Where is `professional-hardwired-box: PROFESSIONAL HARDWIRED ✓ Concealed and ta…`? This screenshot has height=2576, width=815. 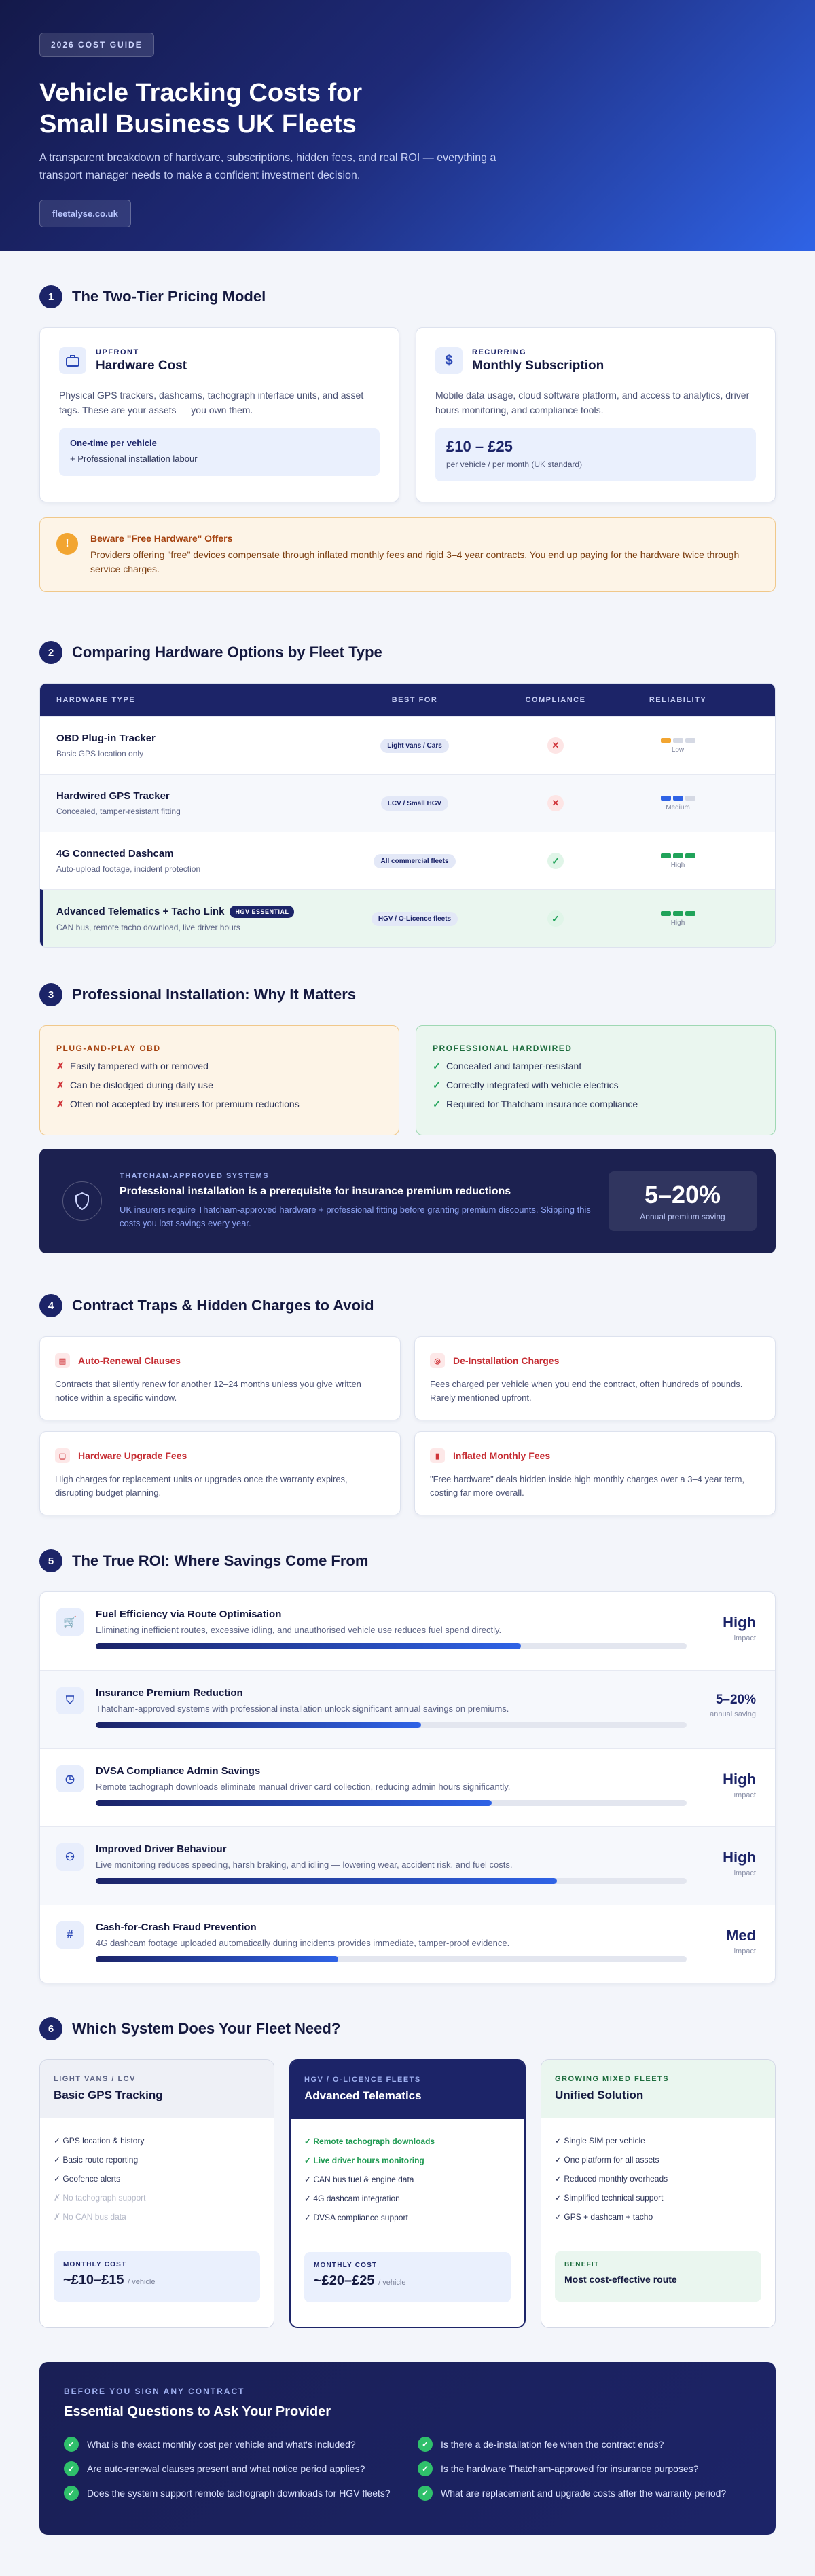 professional-hardwired-box: PROFESSIONAL HARDWIRED ✓ Concealed and ta… is located at coordinates (596, 1080).